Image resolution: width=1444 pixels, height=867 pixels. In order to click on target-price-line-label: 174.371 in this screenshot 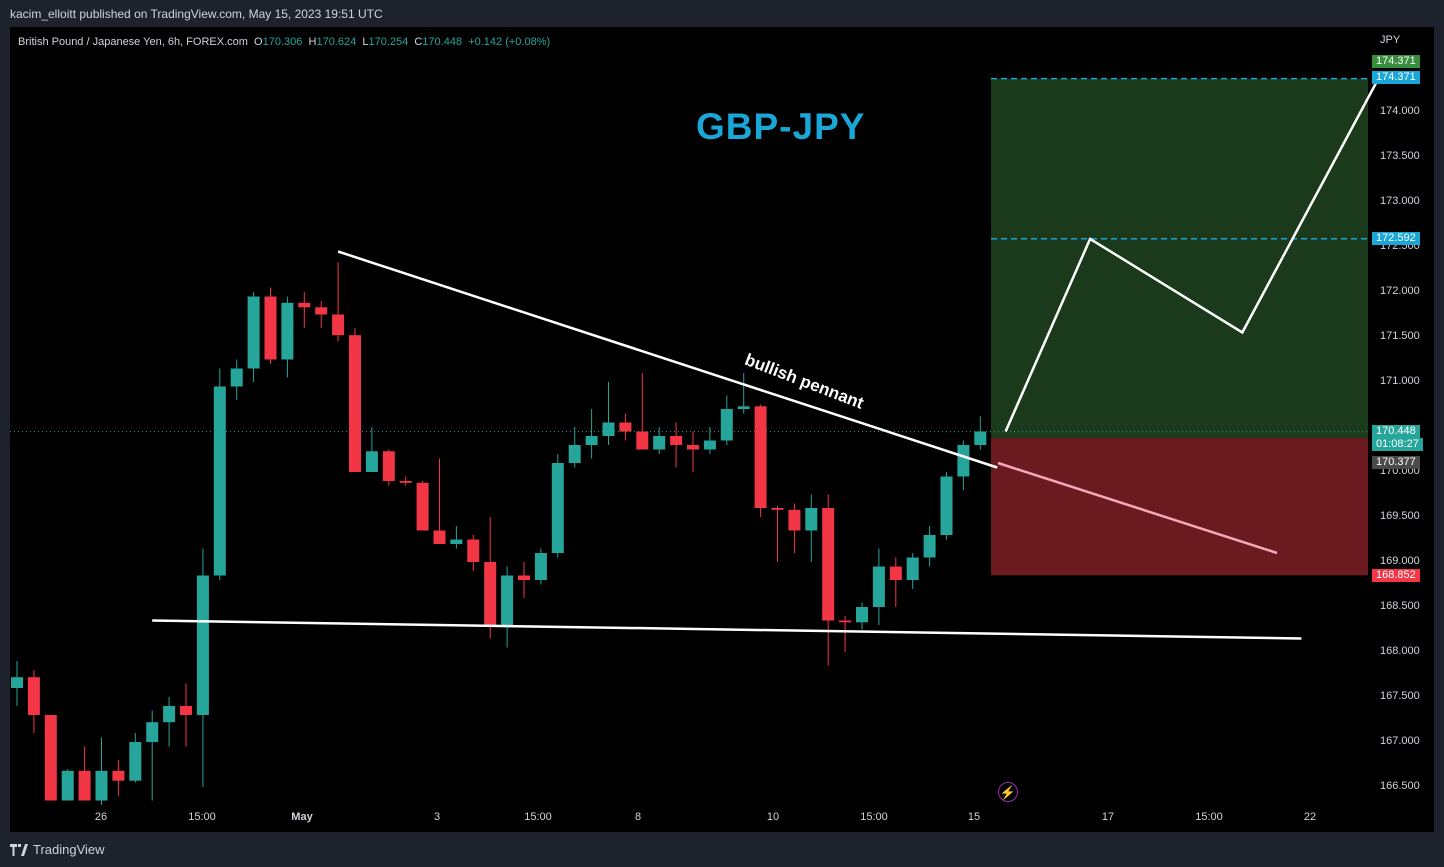, I will do `click(1396, 77)`.